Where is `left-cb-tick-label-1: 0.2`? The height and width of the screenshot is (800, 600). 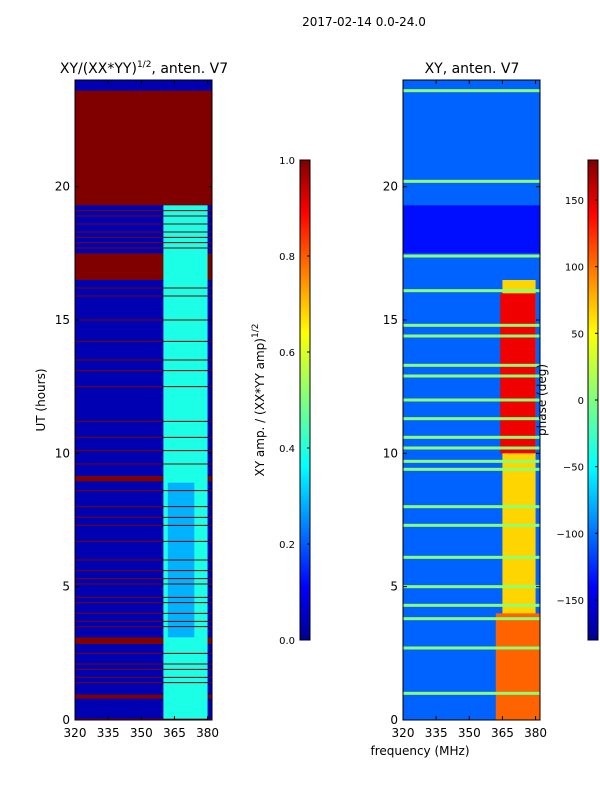 left-cb-tick-label-1: 0.2 is located at coordinates (287, 545).